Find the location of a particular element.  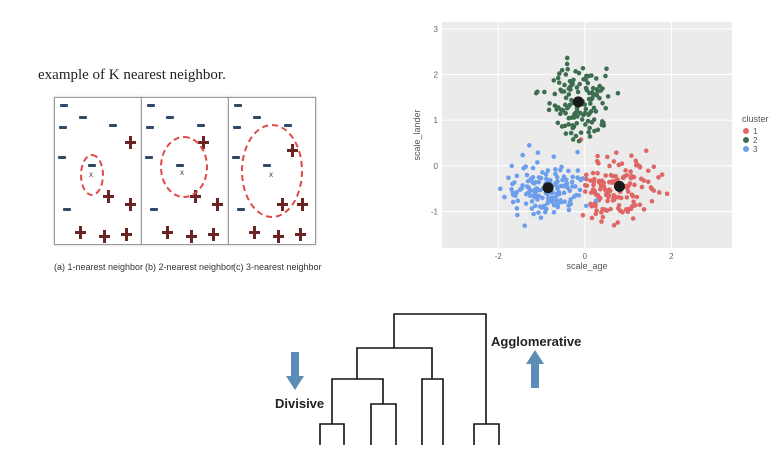

legend-title: cluster is located at coordinates (755, 119).